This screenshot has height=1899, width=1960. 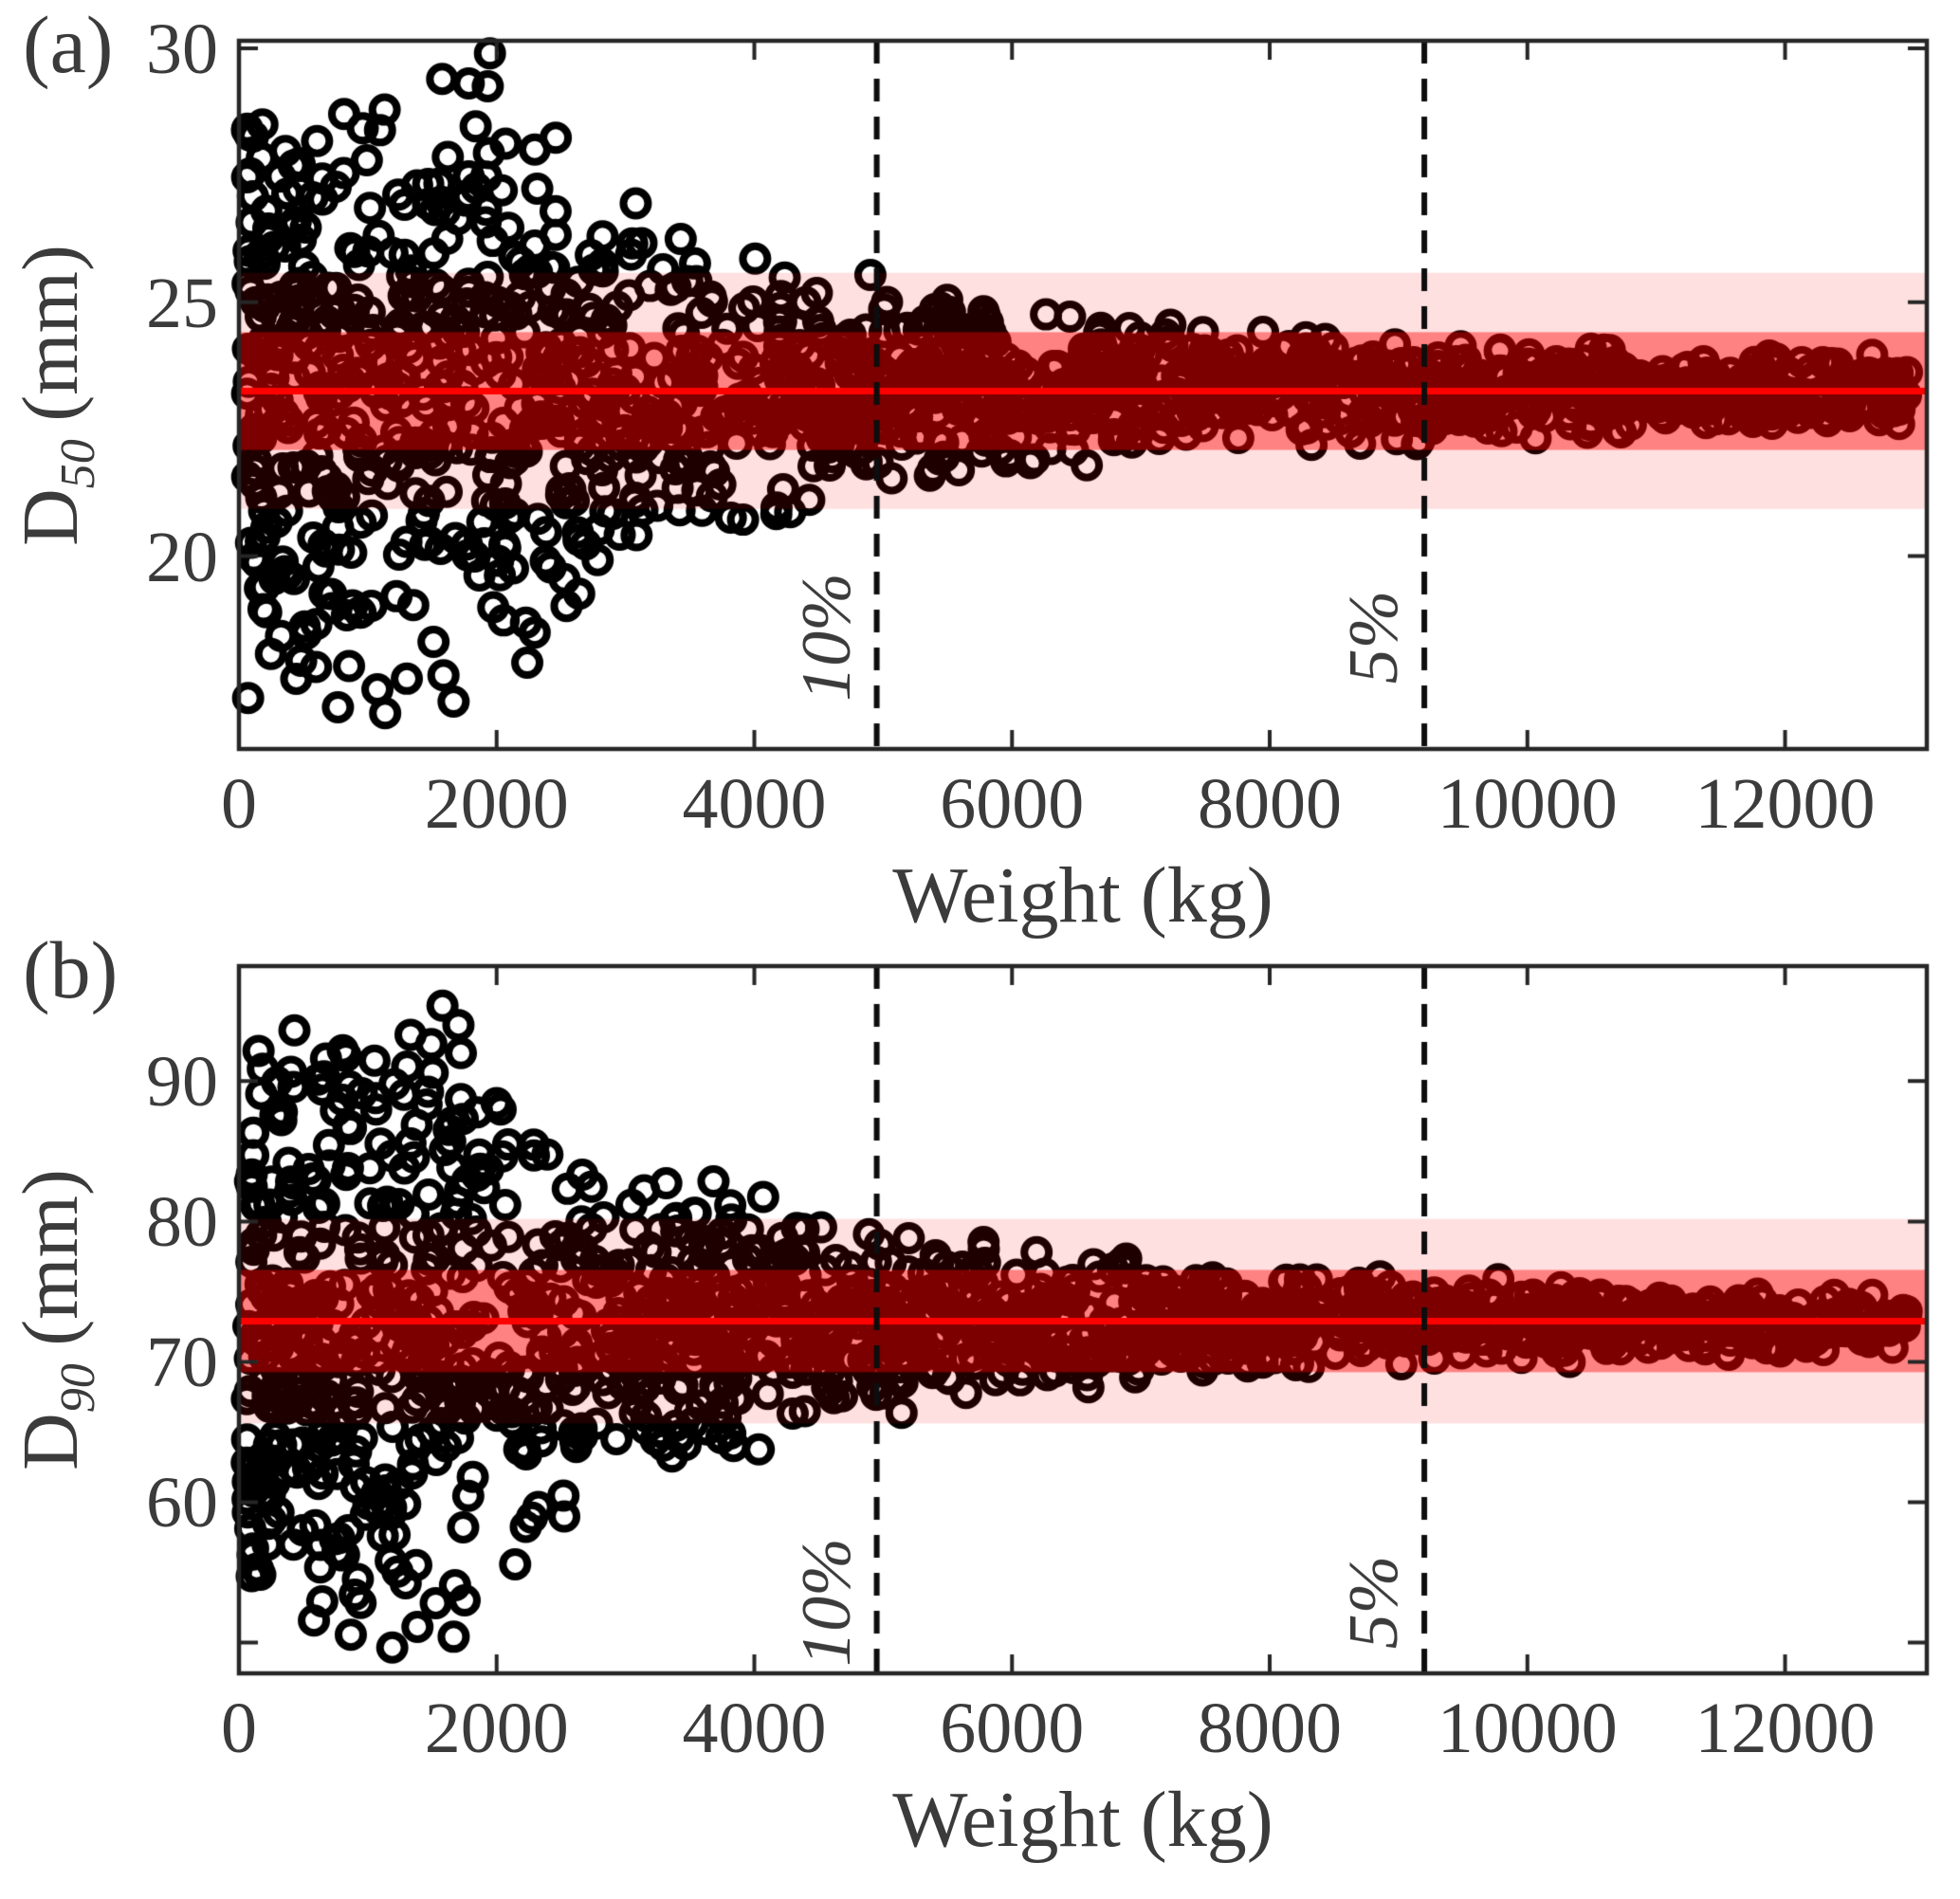 What do you see at coordinates (1082, 1820) in the screenshot?
I see `panel-b-x-axis-label: Weight (kg)` at bounding box center [1082, 1820].